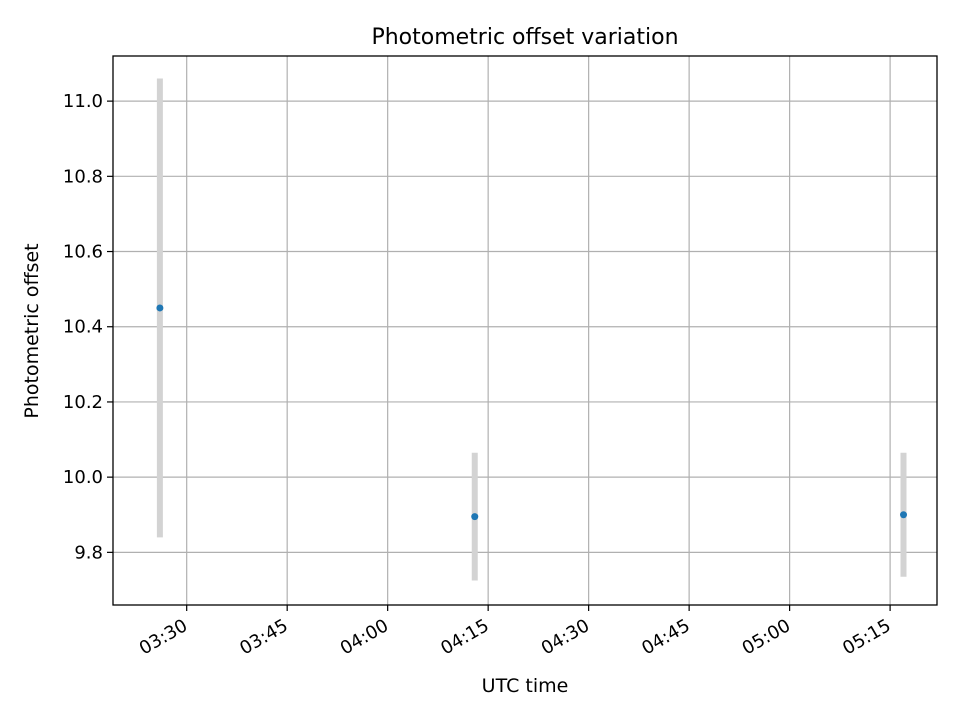 This screenshot has height=720, width=960. What do you see at coordinates (565, 637) in the screenshot?
I see `x-tick-label: 04:30` at bounding box center [565, 637].